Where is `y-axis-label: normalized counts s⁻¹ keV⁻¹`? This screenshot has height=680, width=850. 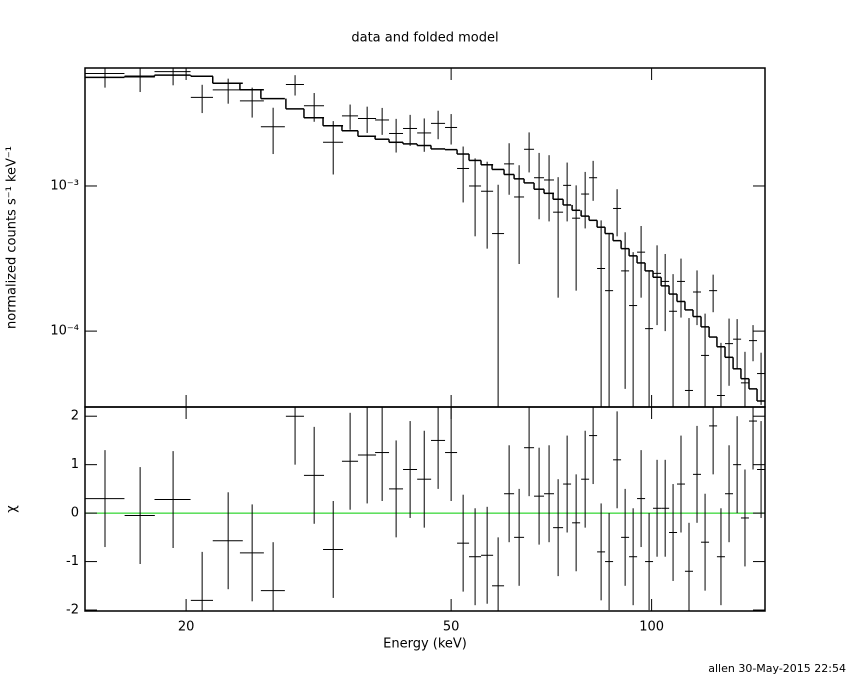 y-axis-label: normalized counts s⁻¹ keV⁻¹ is located at coordinates (12, 237).